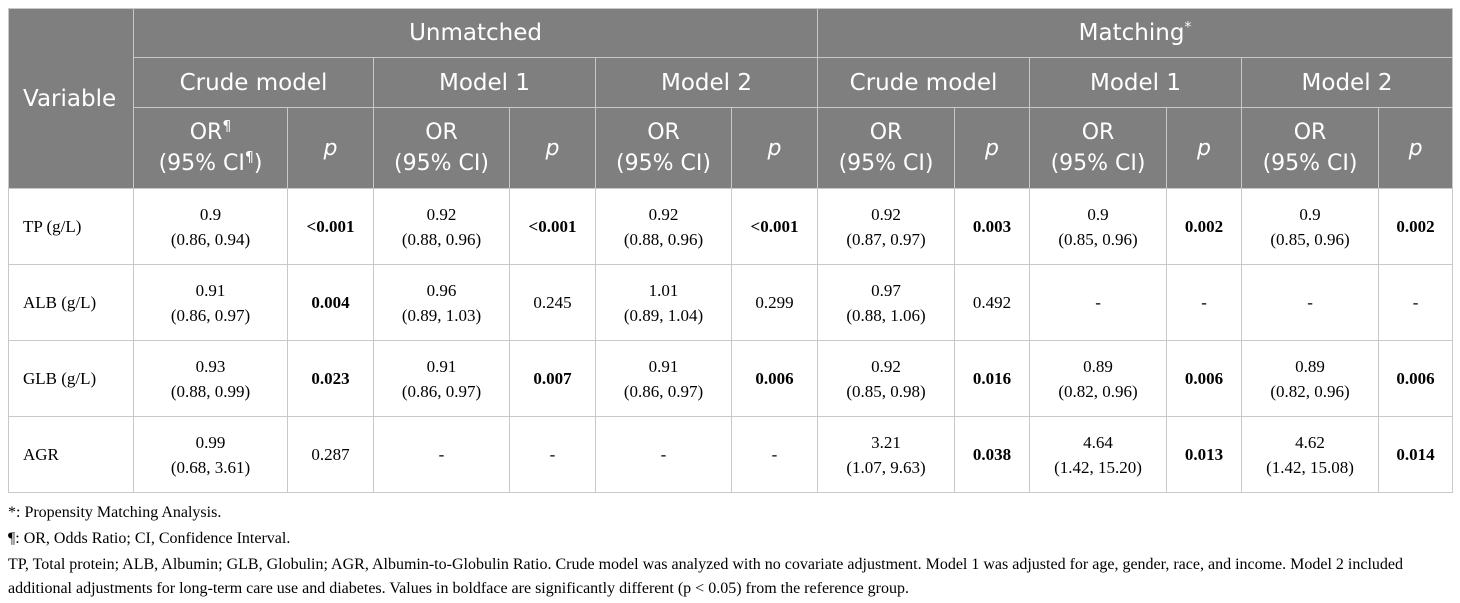  Describe the element at coordinates (1310, 378) in the screenshot. I see `or-ci-cell: 0.89 (0.82, 0.96)` at that location.